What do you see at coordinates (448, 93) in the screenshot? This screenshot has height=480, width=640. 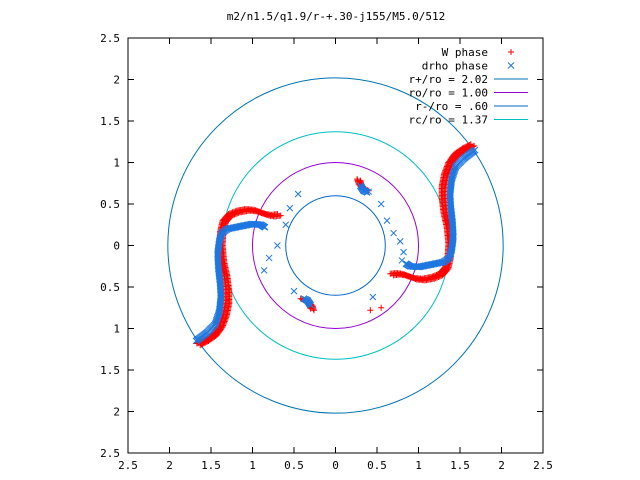 I see `legend-label: ro/ro = 1.00` at bounding box center [448, 93].